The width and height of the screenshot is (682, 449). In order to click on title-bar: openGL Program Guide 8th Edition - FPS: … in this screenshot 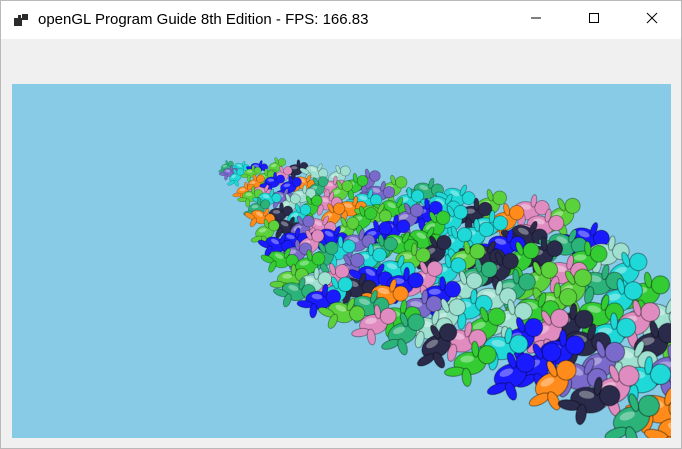, I will do `click(341, 20)`.